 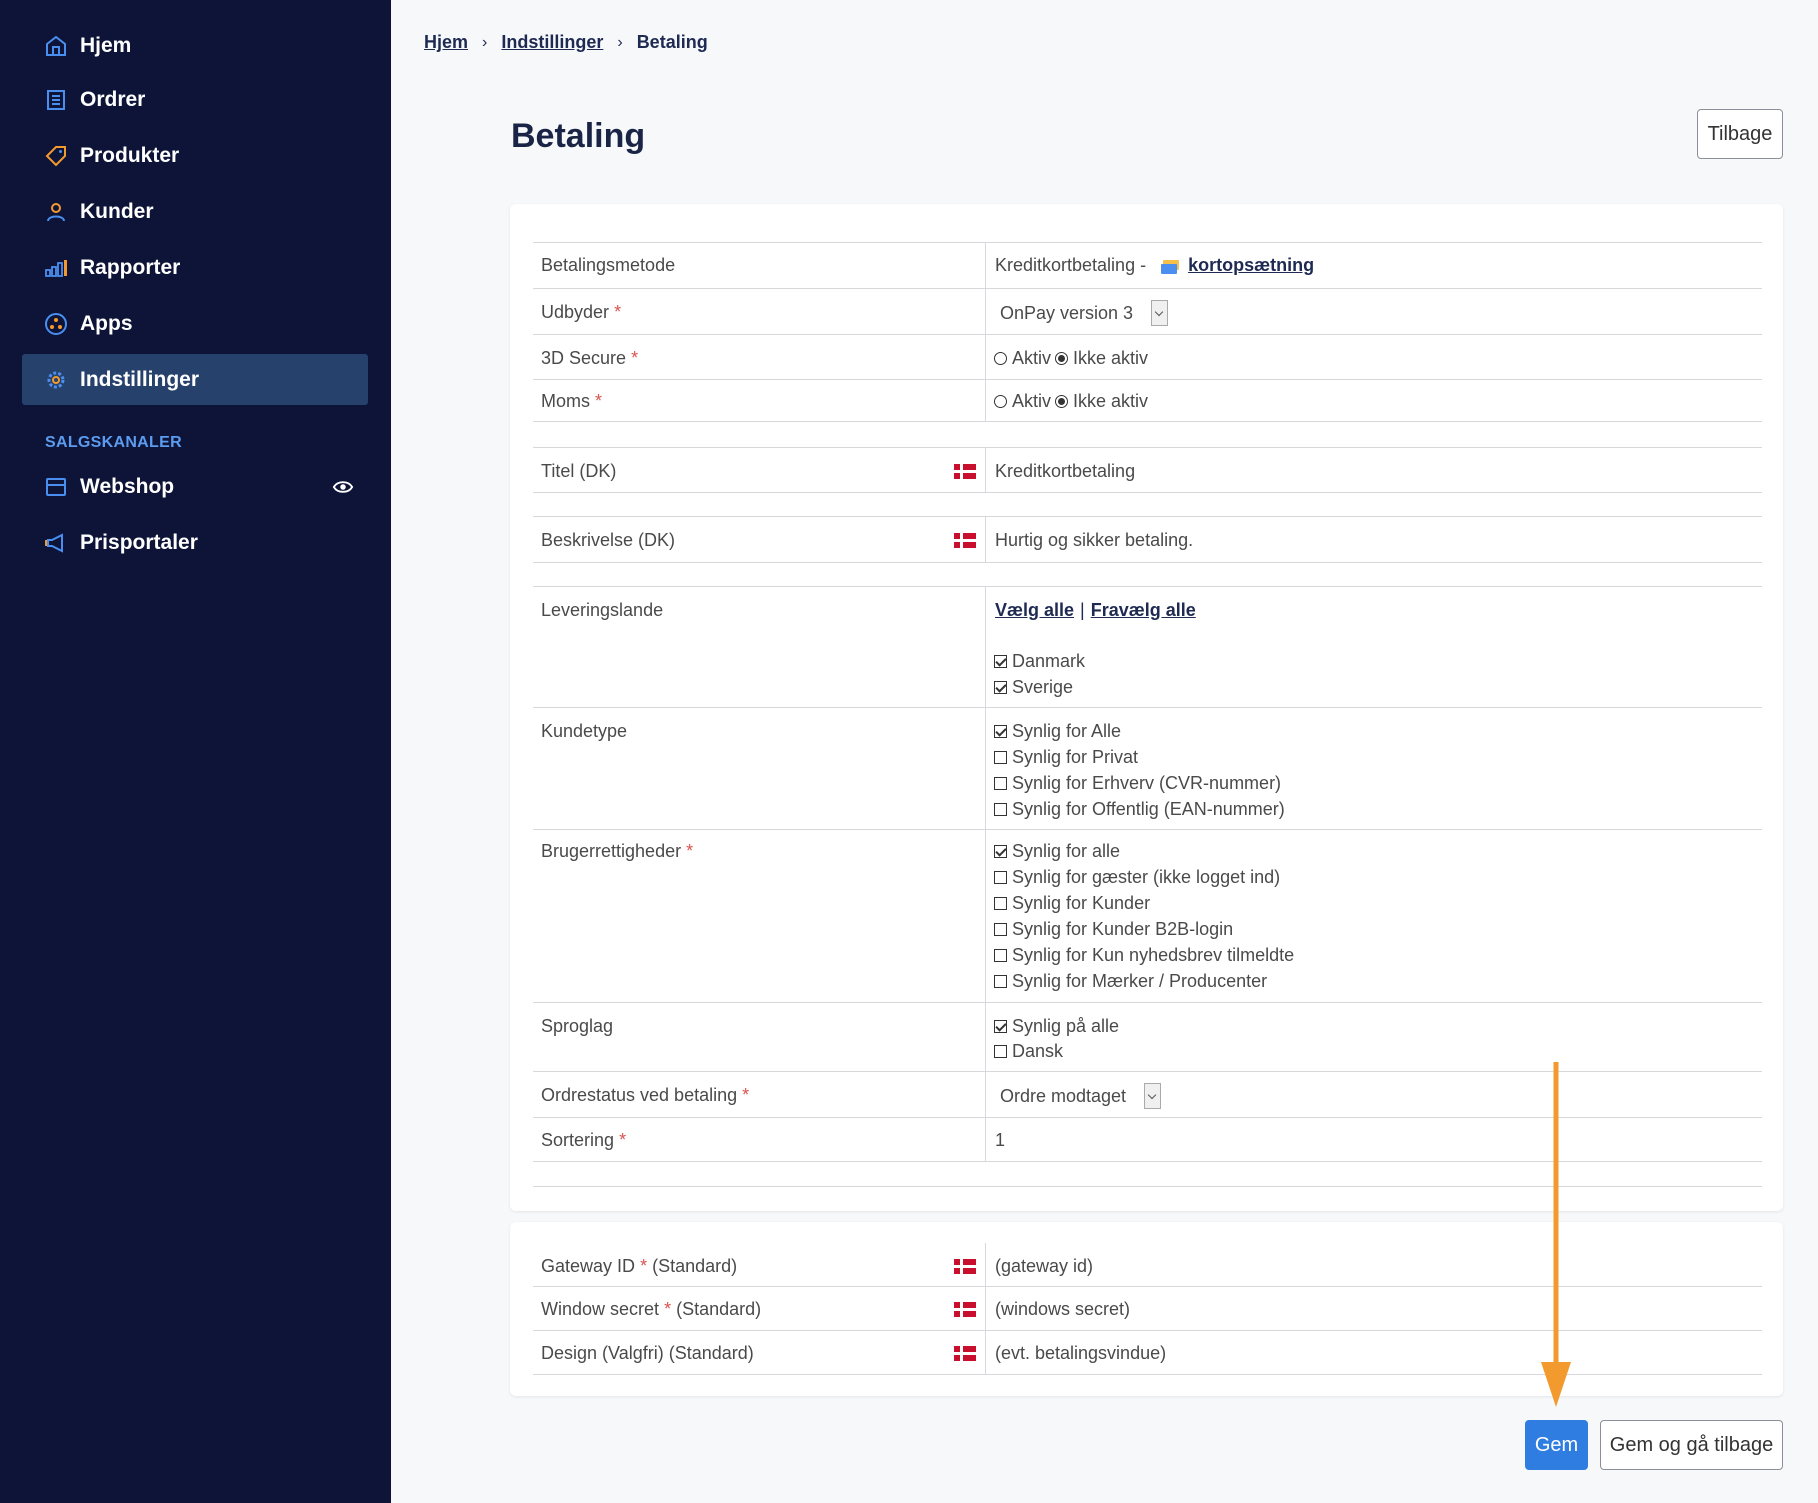 I want to click on radio-label: Aktiv, so click(x=1032, y=401).